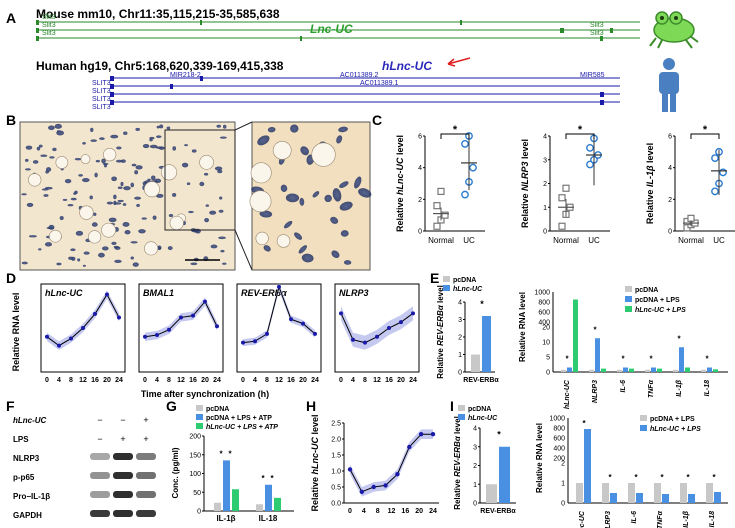 Image resolution: width=735 pixels, height=528 pixels. Describe the element at coordinates (420, 200) in the screenshot. I see `c1-ytick-label: 2` at that location.